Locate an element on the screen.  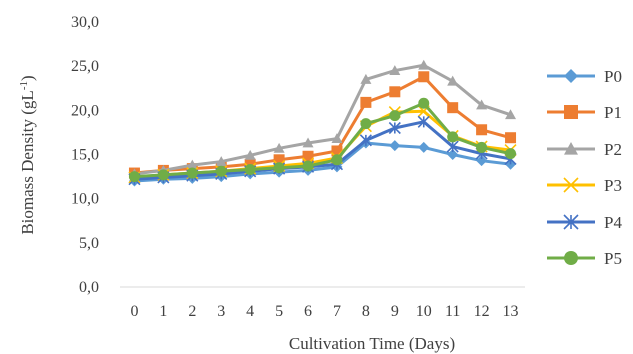
legend-label: P3 is located at coordinates (613, 185).